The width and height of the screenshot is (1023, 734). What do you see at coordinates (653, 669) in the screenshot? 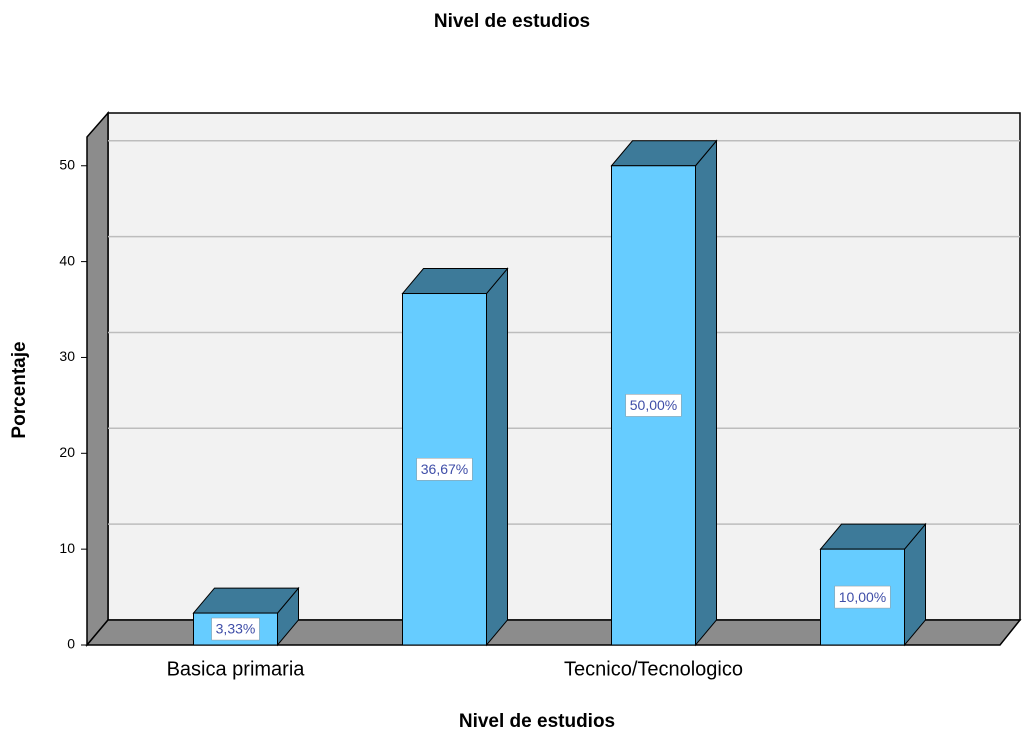
I see `x-tick-label: Tecnico/Tecnologico` at bounding box center [653, 669].